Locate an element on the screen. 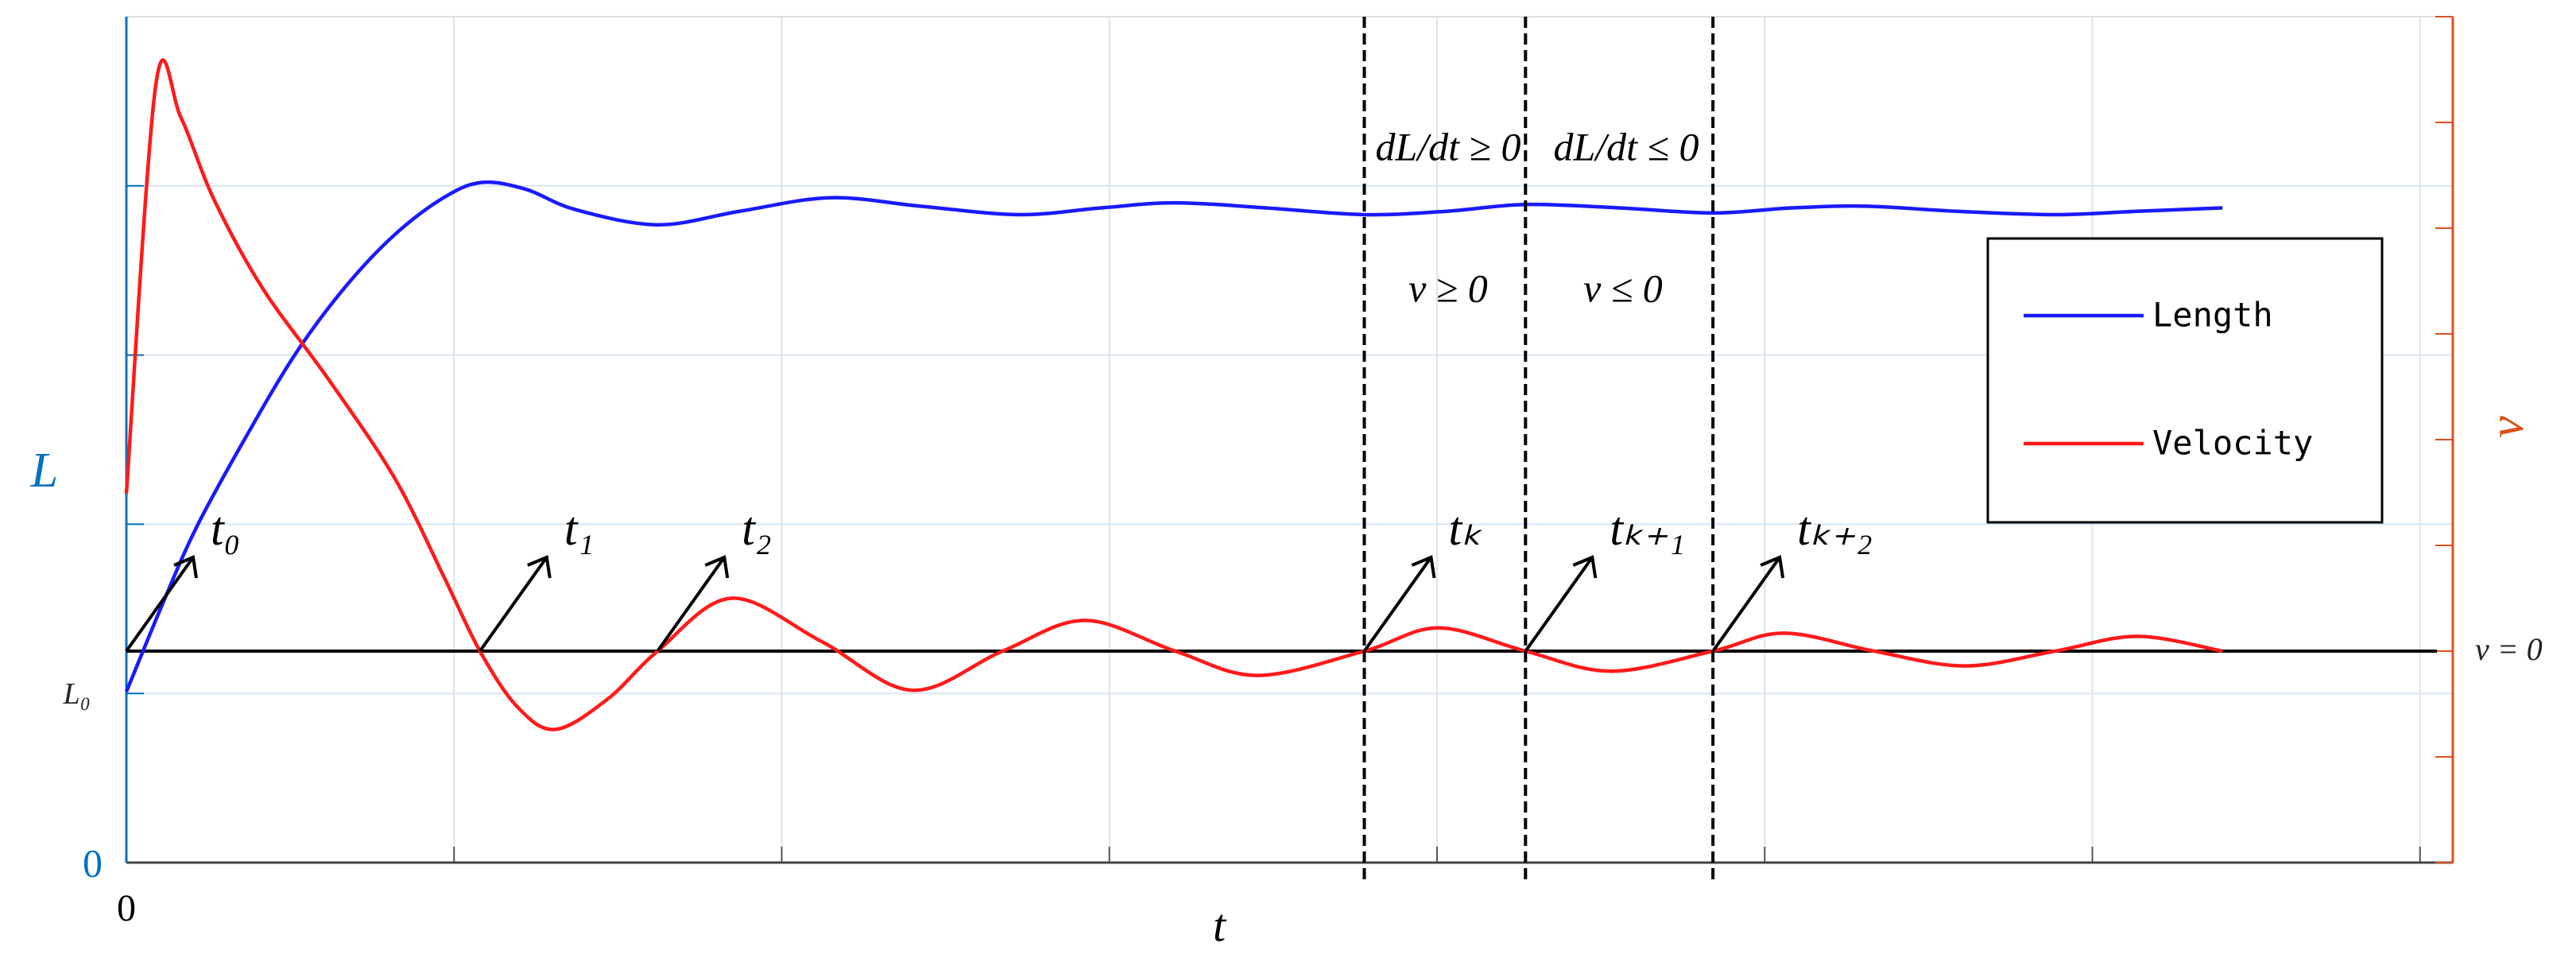  arrow-label: tₖ₊₁ is located at coordinates (1647, 528).